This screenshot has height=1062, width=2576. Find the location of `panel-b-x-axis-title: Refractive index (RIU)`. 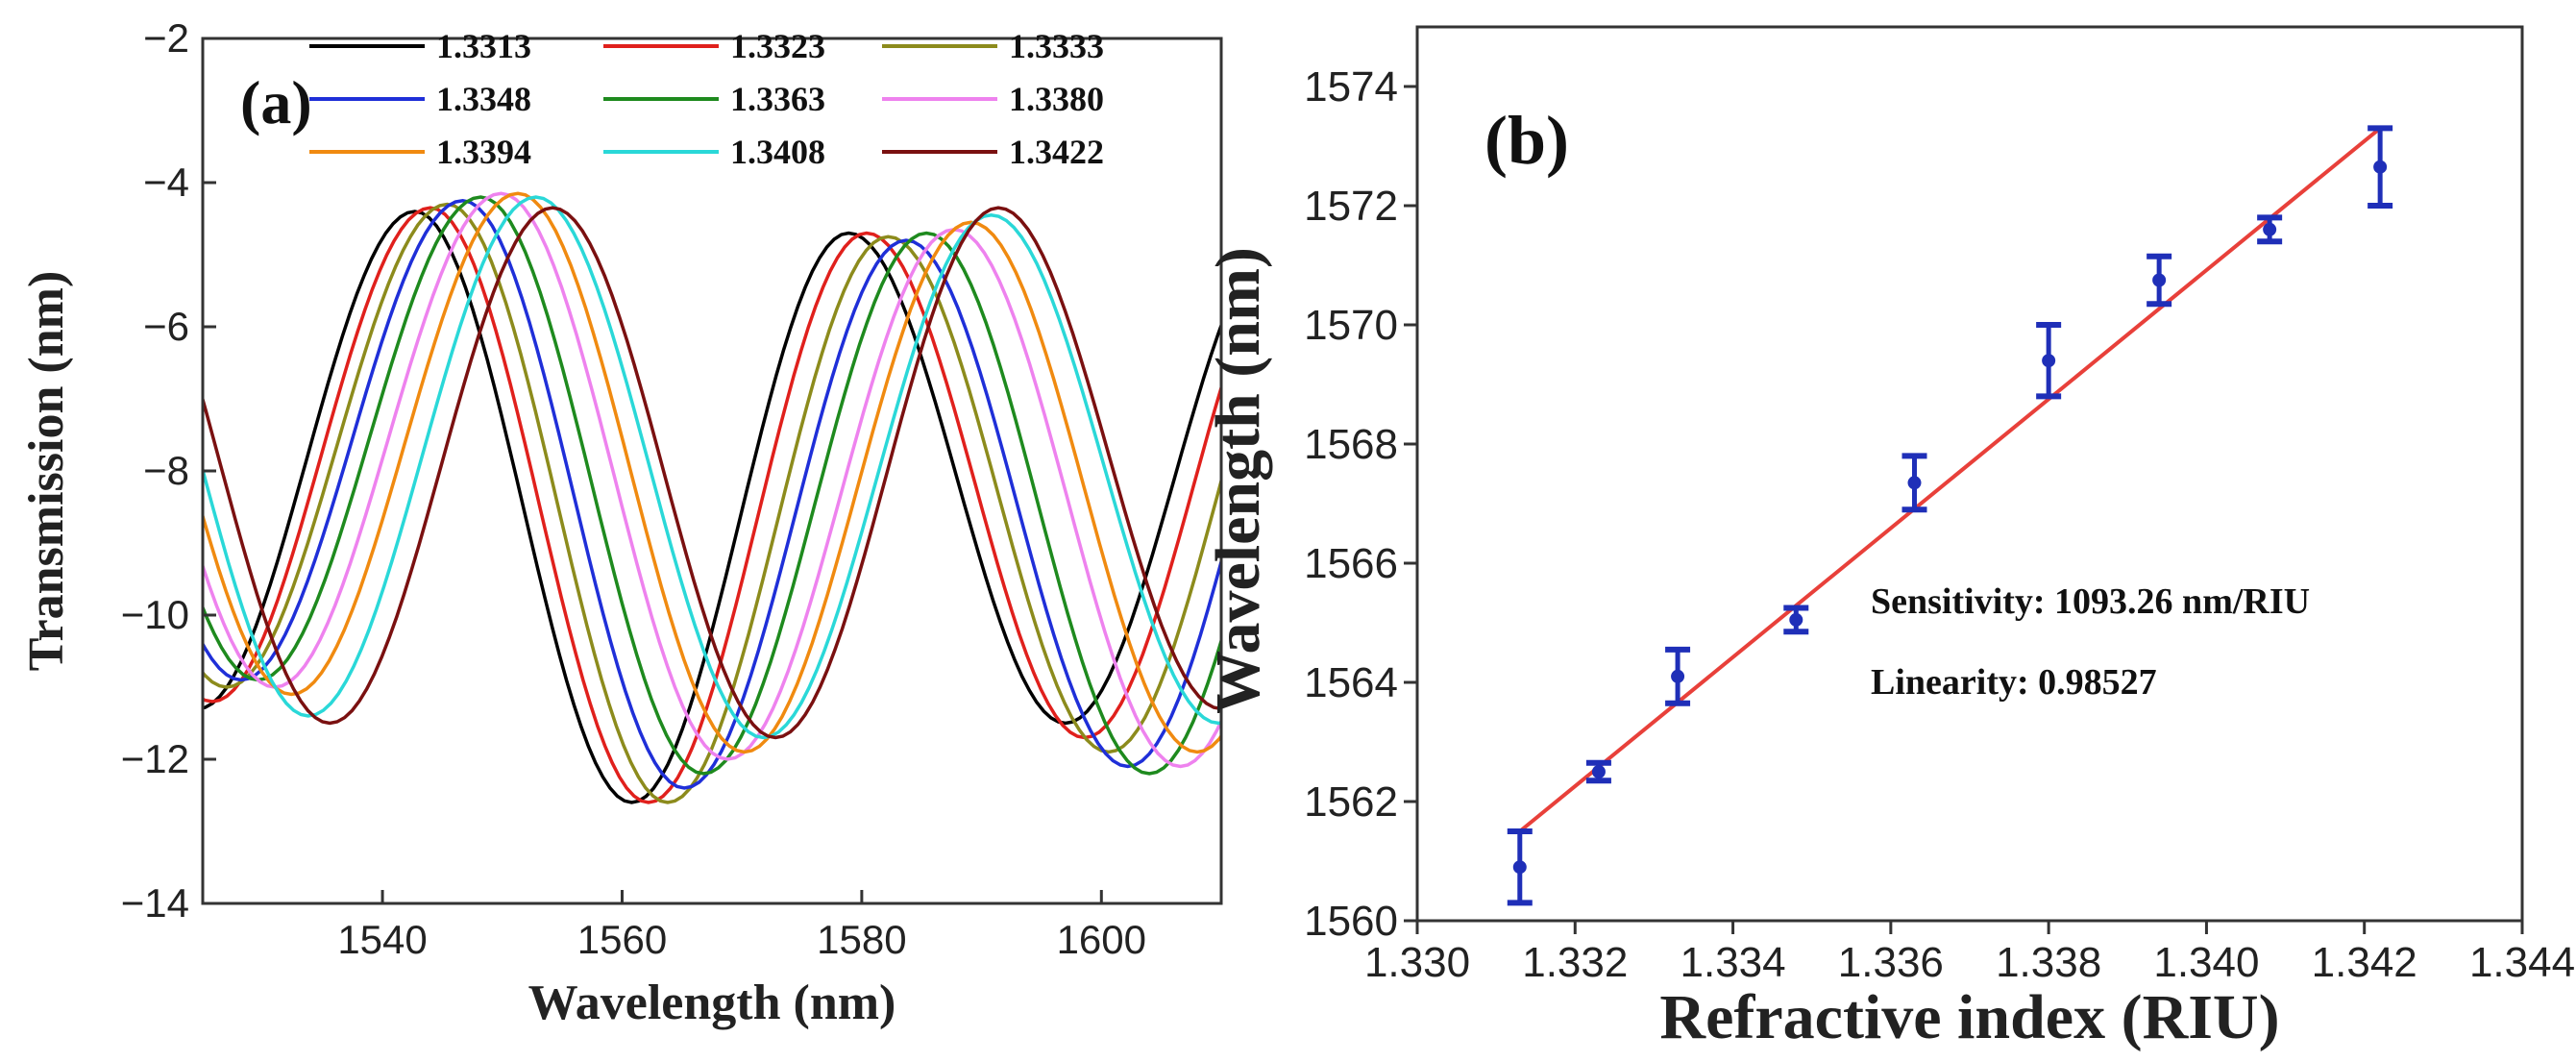

panel-b-x-axis-title: Refractive index (RIU) is located at coordinates (1969, 1017).